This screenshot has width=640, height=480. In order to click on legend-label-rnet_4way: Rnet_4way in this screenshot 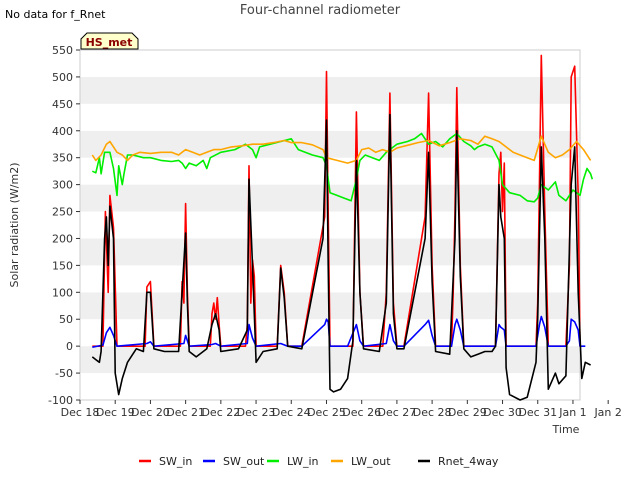, I will do `click(468, 461)`.